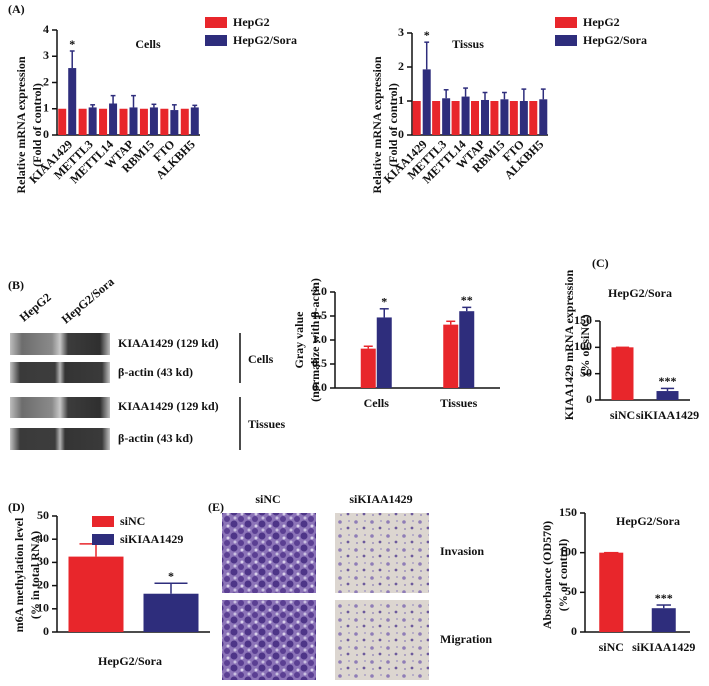 The image size is (709, 686). I want to click on y-axis-label: (normalize with β-actin), so click(315, 340).